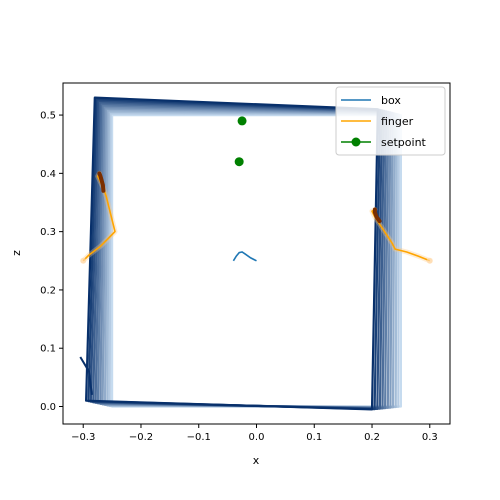  I want to click on y-axis: 0.0 0.1 0.2 0.3 0.4 0.5, so click(51, 262).